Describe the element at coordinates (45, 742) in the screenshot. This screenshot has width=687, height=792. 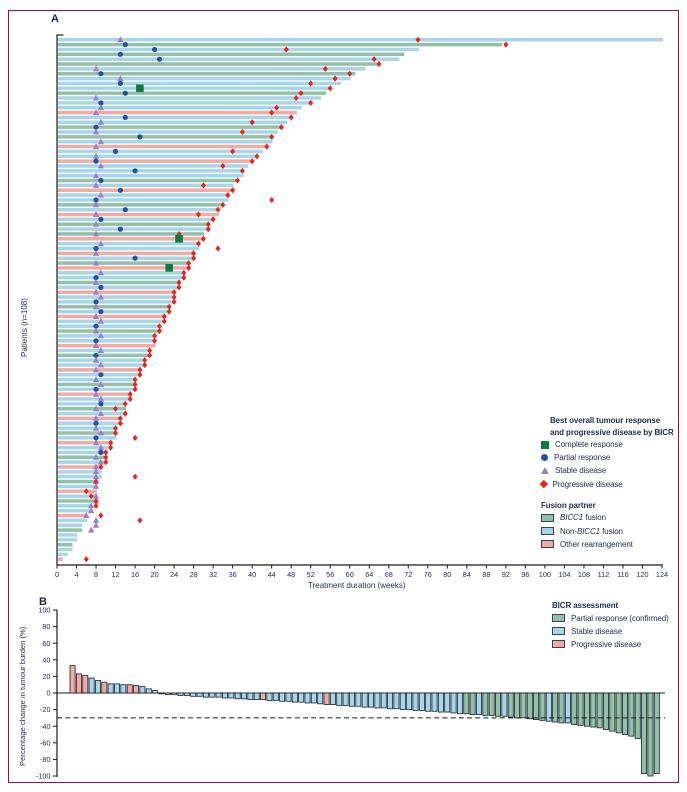
I see `y-tick-label: -60` at that location.